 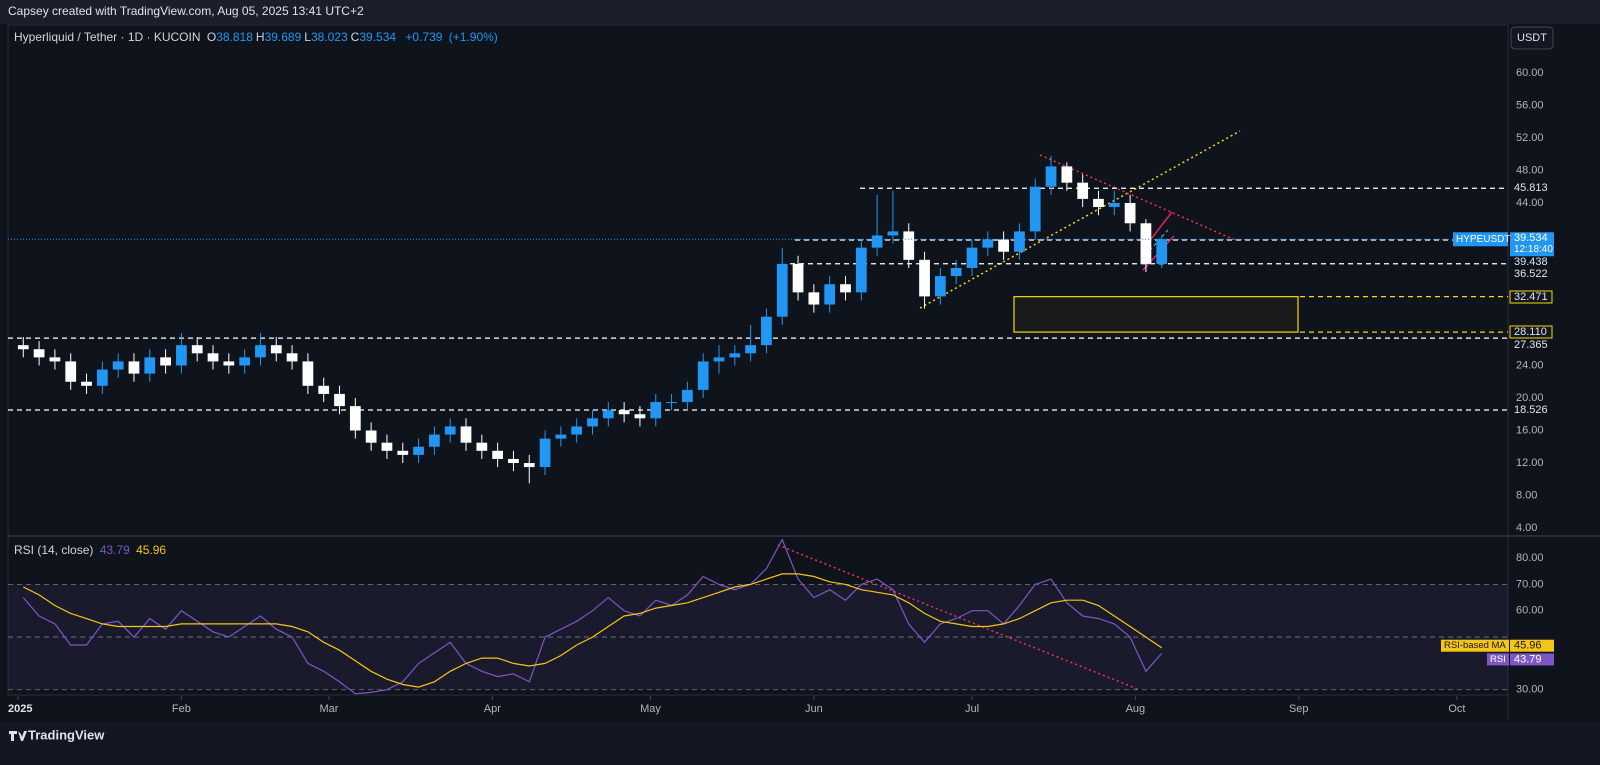 I want to click on y-tick-label: 12.00, so click(x=1530, y=463).